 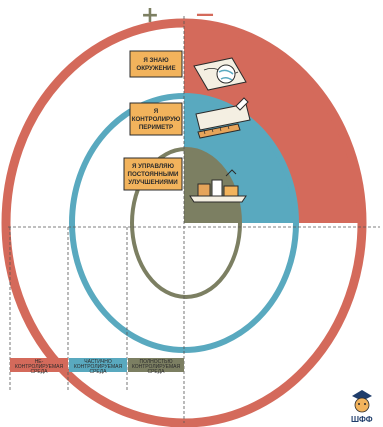 What do you see at coordinates (362, 419) in the screenshot?
I see `logo-text: ШФФ` at bounding box center [362, 419].